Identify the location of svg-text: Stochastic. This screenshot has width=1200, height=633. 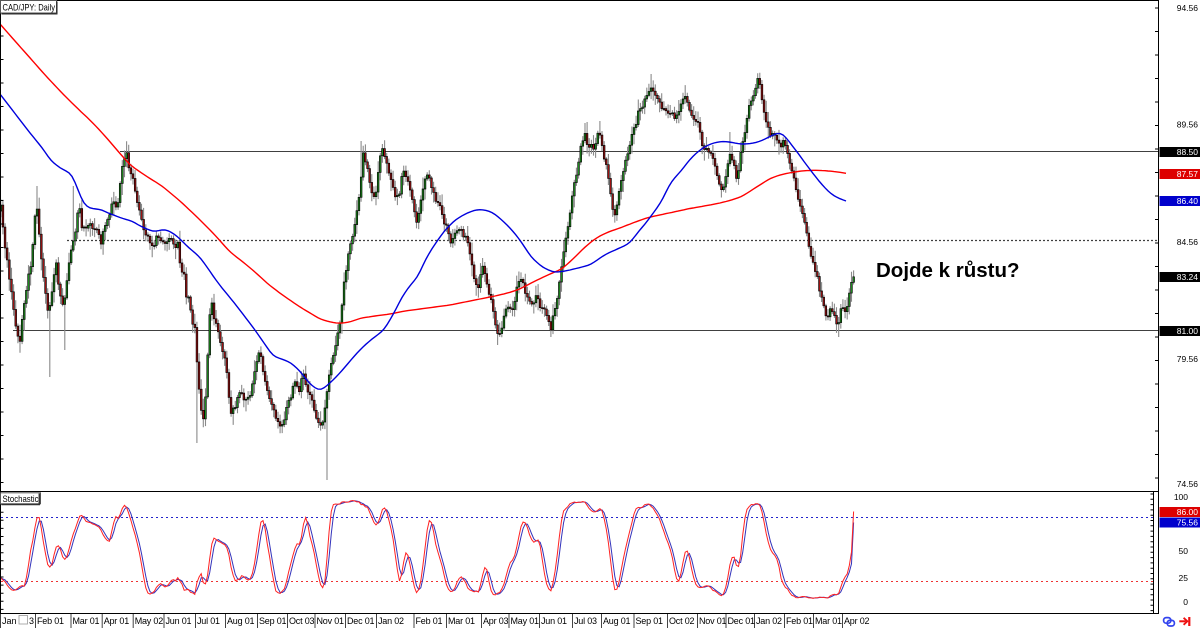
(21, 499).